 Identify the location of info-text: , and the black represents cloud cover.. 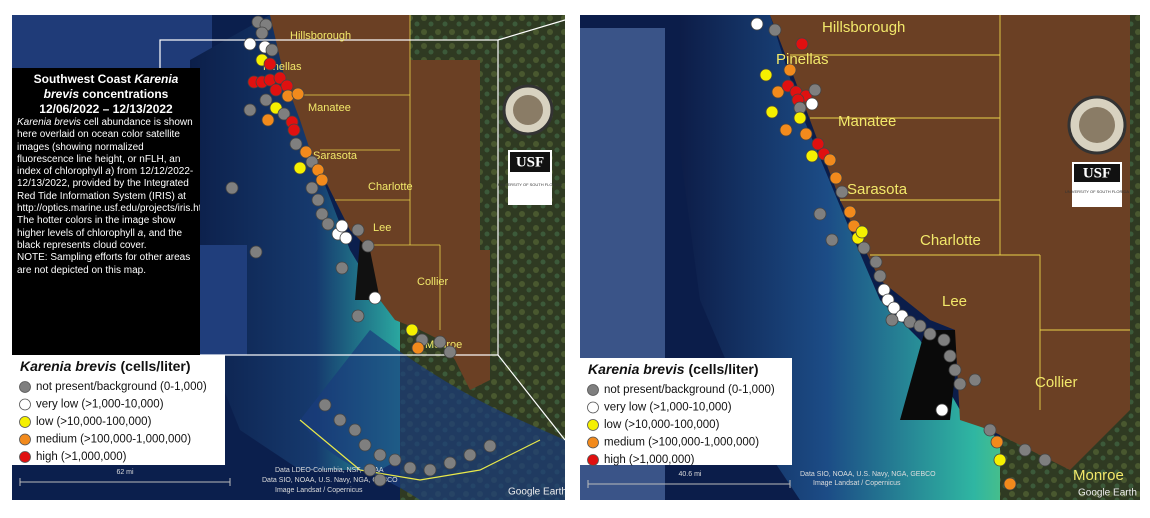
(100, 239).